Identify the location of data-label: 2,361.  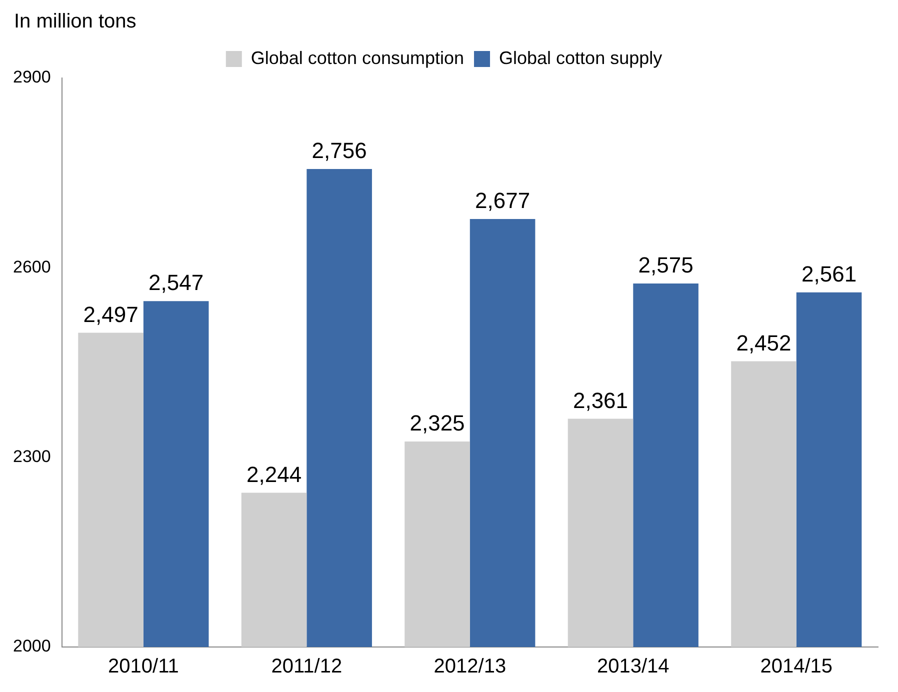
(600, 400).